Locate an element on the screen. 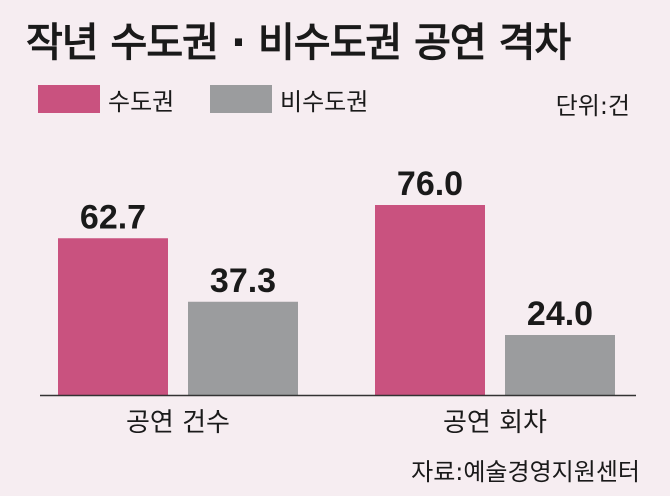 The height and width of the screenshot is (496, 670). data-label-nonmetro-0: 37.3 is located at coordinates (243, 281).